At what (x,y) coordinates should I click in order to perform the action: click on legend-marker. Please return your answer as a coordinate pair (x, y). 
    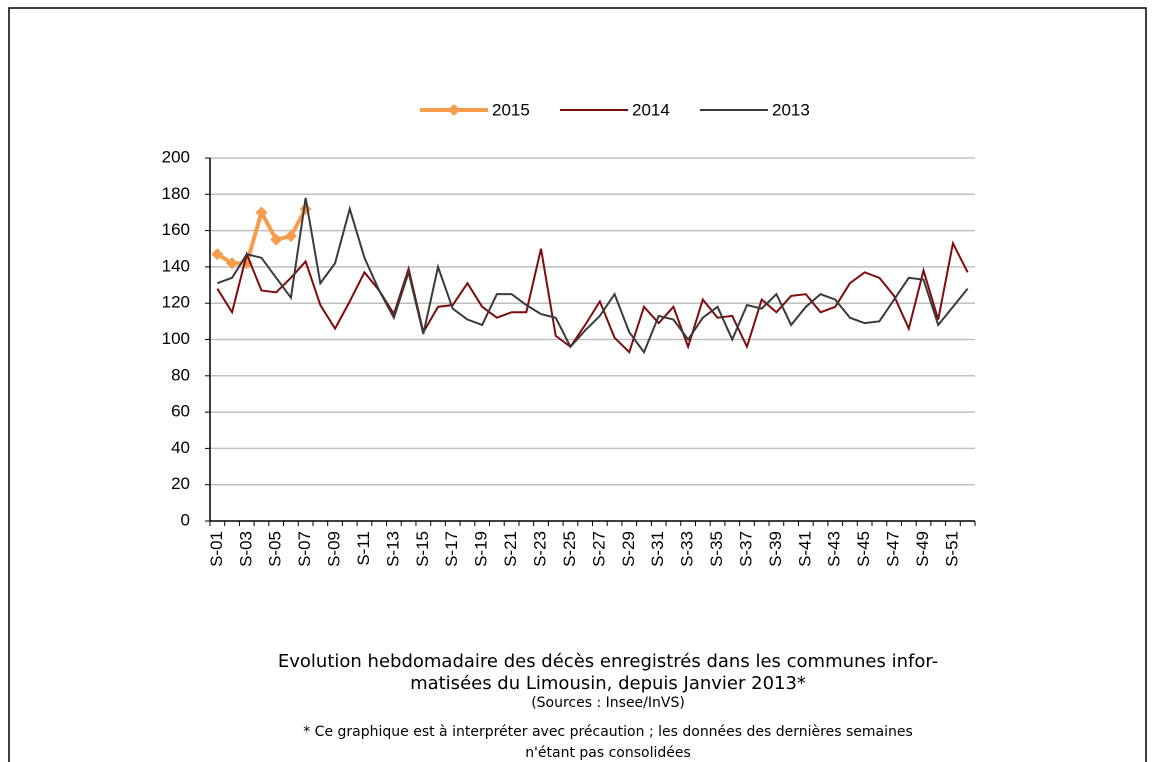
    Looking at the image, I should click on (454, 110).